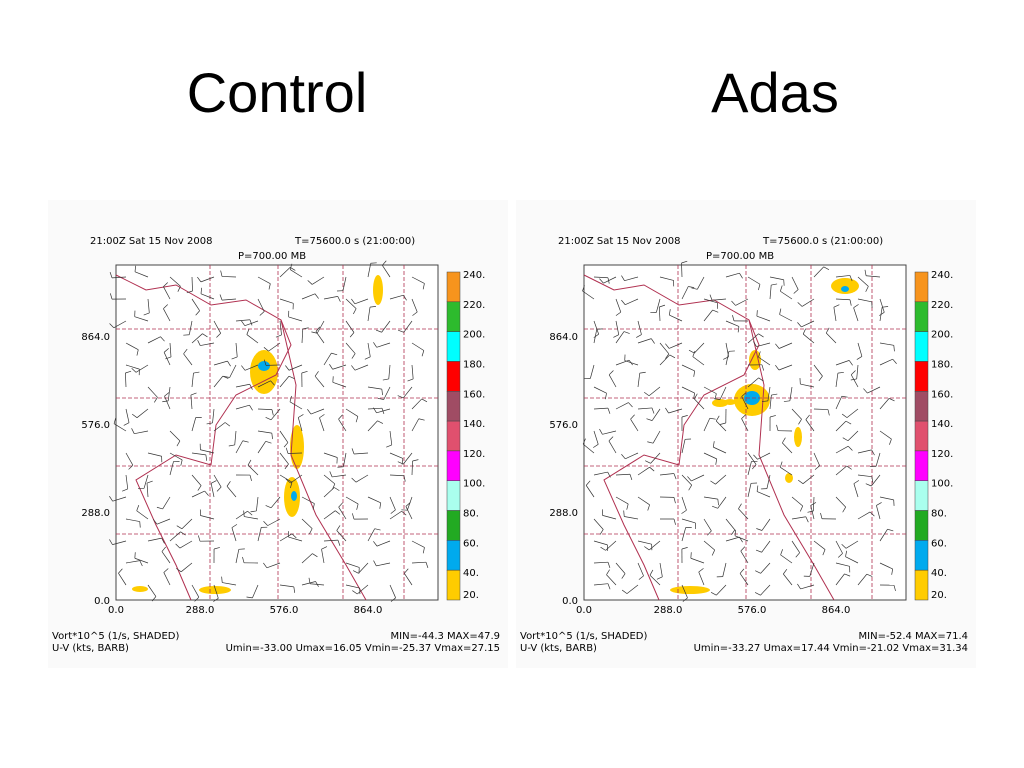 The width and height of the screenshot is (1024, 768). Describe the element at coordinates (203, 437) in the screenshot. I see `coastline` at that location.